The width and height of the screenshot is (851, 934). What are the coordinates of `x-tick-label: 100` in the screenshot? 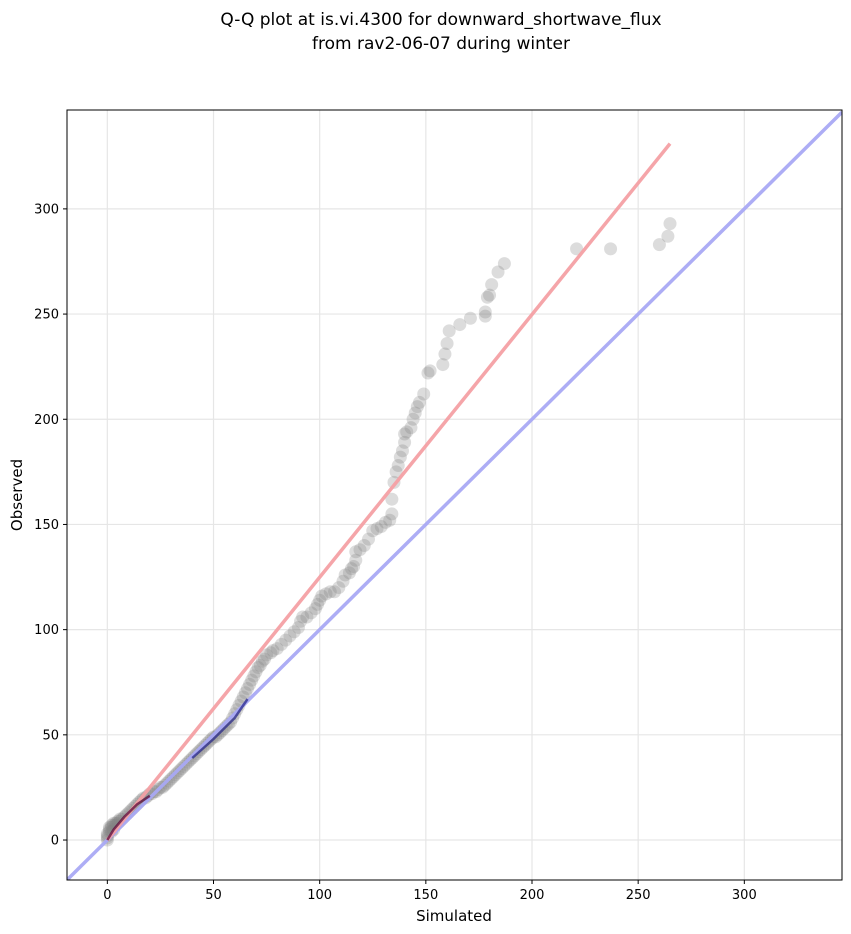 It's located at (319, 895).